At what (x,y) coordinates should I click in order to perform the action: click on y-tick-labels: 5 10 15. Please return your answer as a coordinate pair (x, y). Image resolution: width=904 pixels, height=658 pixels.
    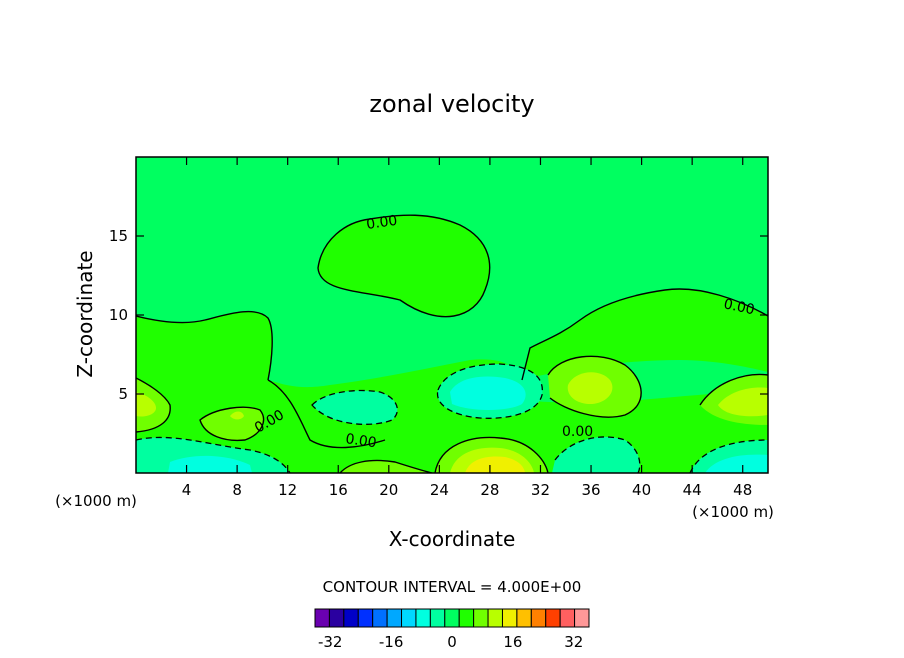
    Looking at the image, I should click on (118, 315).